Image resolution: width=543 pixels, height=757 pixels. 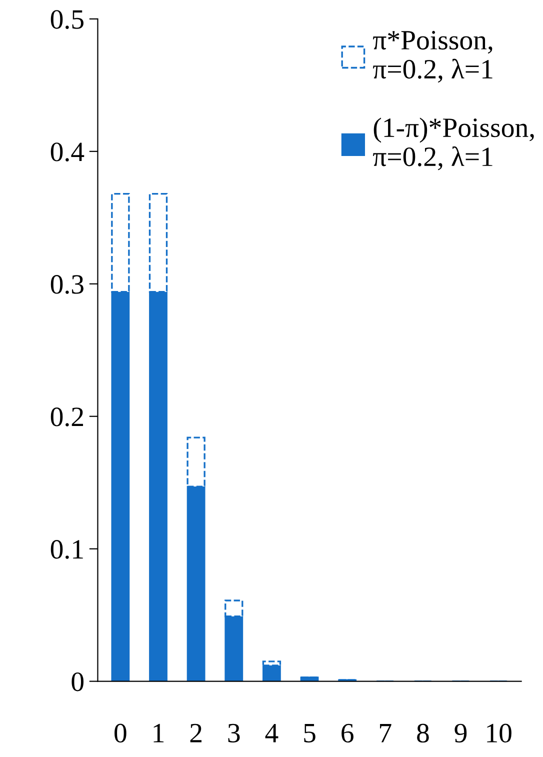 I want to click on y-tick-label: 0.2, so click(x=67, y=417).